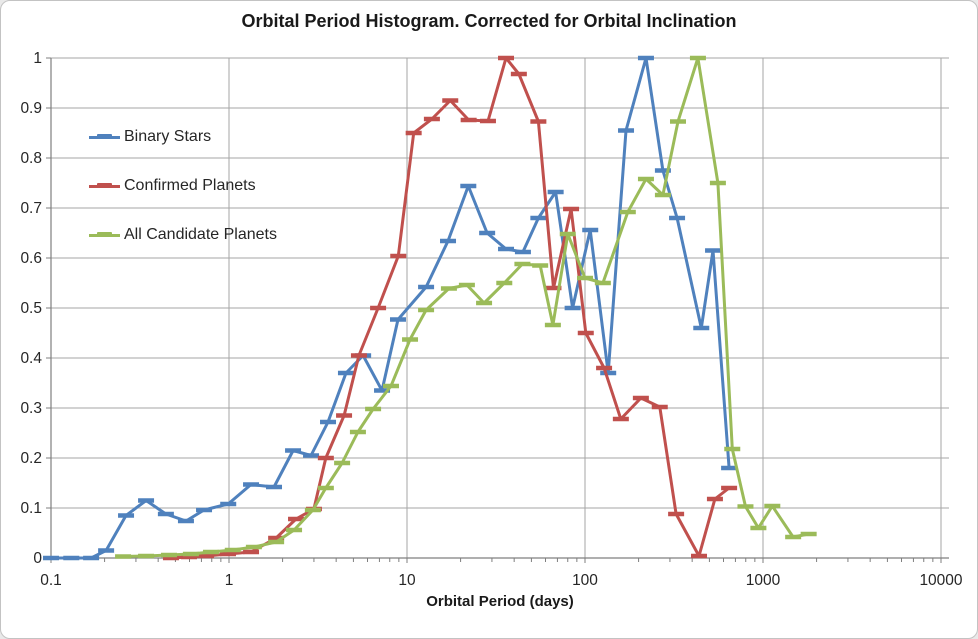 Image resolution: width=978 pixels, height=639 pixels. Describe the element at coordinates (104, 137) in the screenshot. I see `binary-stars-line-icon` at that location.